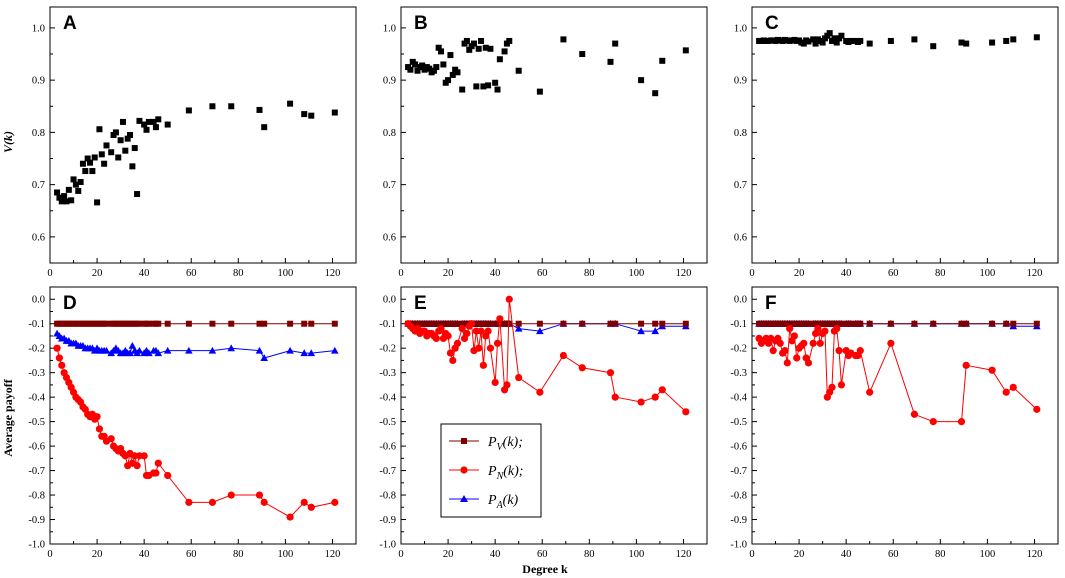 The image size is (1065, 578). I want to click on panel-a: 0 20 40 60 80 100 120 0.6 0.7 0.8 0.9 1.0 A, so click(194, 142).